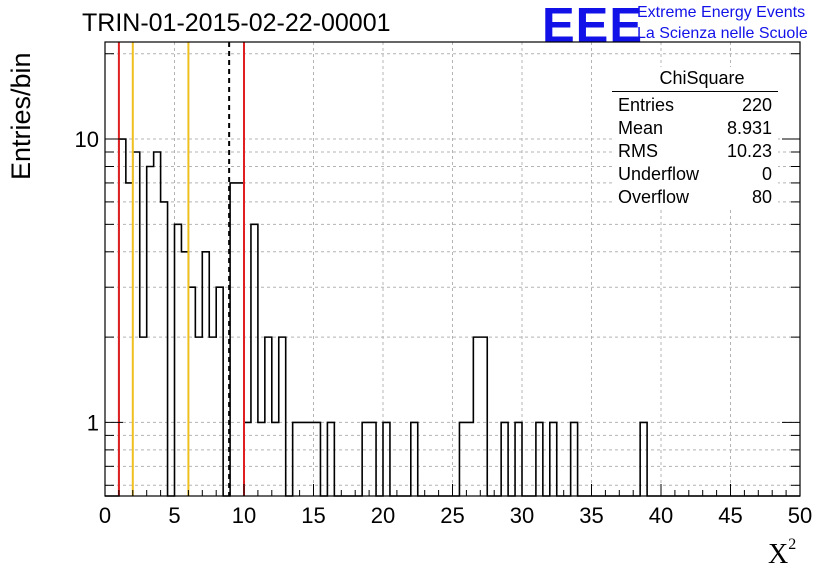 The height and width of the screenshot is (572, 836). Describe the element at coordinates (722, 33) in the screenshot. I see `logo-line-2: La Scienza nelle Scuole` at that location.